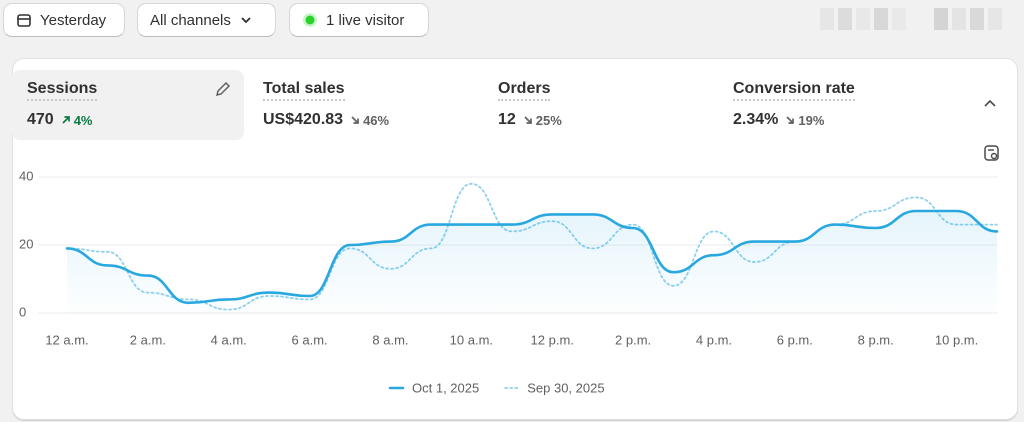  What do you see at coordinates (40, 119) in the screenshot?
I see `metric-value: 470` at bounding box center [40, 119].